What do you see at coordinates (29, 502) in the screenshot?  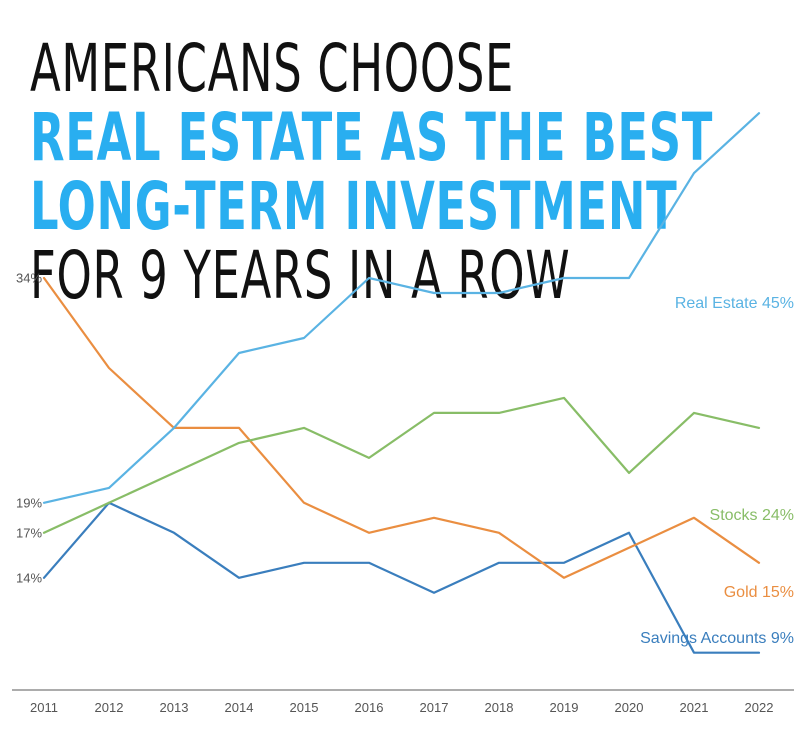 I see `y-tick-label: 19%` at bounding box center [29, 502].